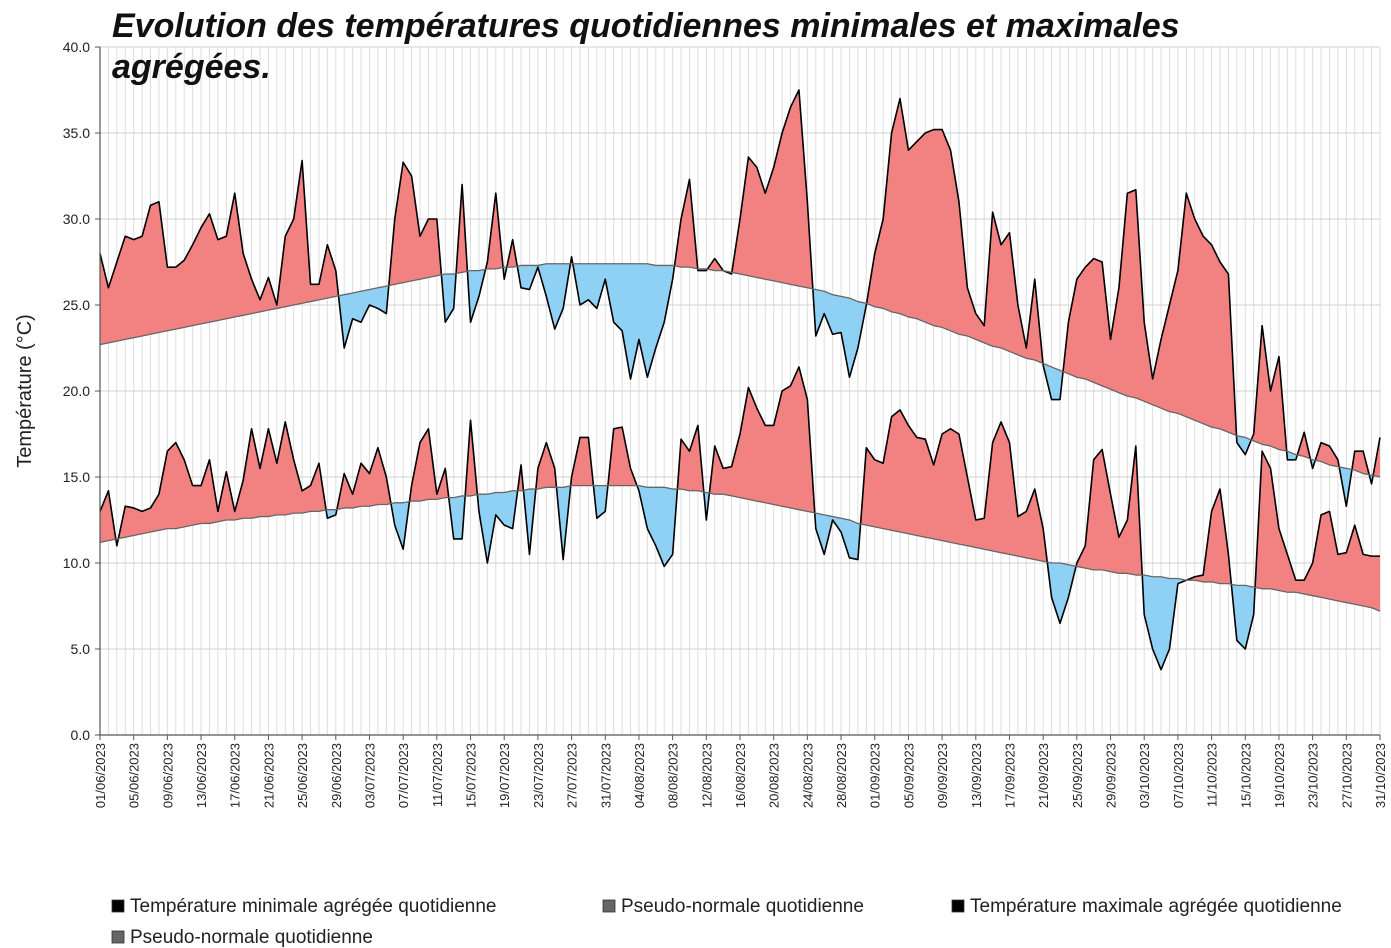 This screenshot has width=1391, height=948. I want to click on legend-label: Température minimale agrégée quotidienne, so click(313, 906).